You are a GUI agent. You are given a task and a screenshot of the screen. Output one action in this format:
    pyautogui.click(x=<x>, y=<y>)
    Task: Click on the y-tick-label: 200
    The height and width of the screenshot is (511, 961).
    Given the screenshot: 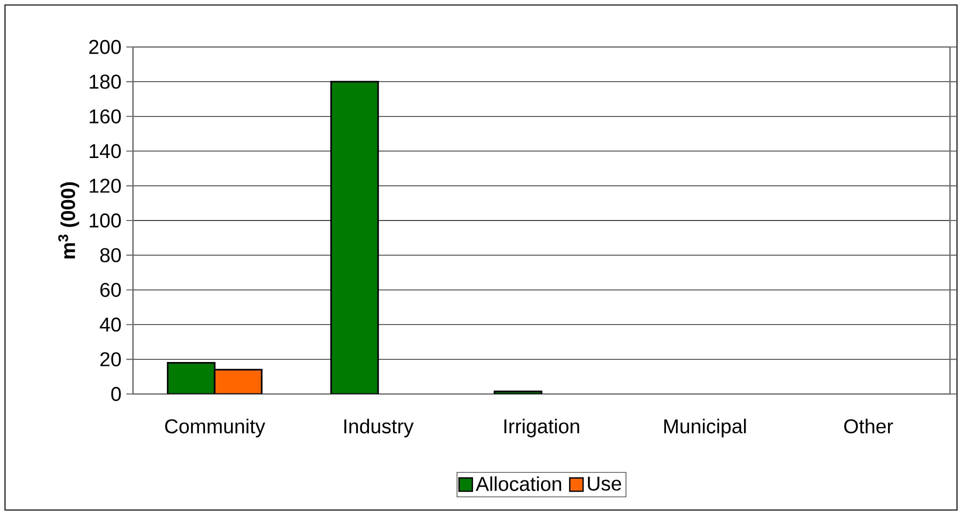 What is the action you would take?
    pyautogui.click(x=105, y=47)
    